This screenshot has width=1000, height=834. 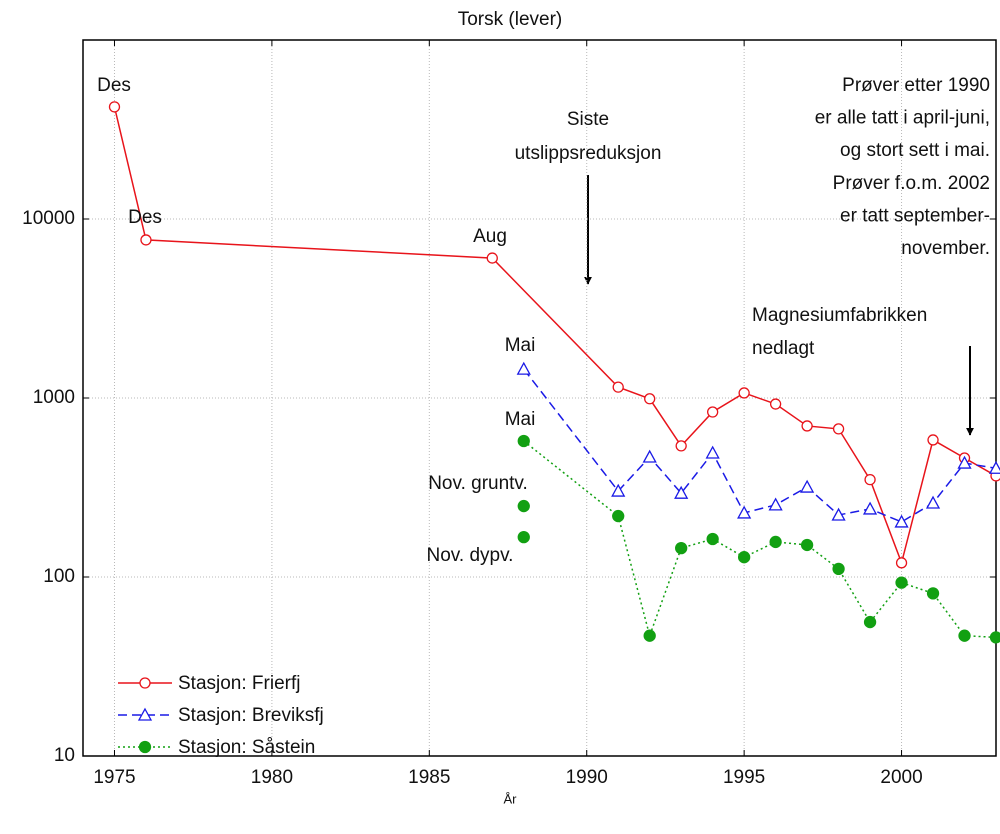 I want to click on x-tick-label: 2000, so click(x=901, y=777).